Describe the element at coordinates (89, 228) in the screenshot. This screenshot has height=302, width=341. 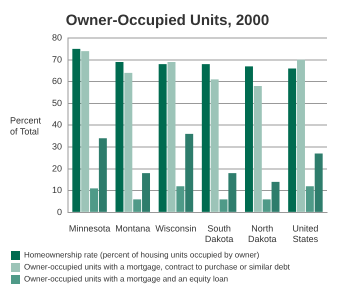
I see `x-tick-label: Minnesota` at that location.